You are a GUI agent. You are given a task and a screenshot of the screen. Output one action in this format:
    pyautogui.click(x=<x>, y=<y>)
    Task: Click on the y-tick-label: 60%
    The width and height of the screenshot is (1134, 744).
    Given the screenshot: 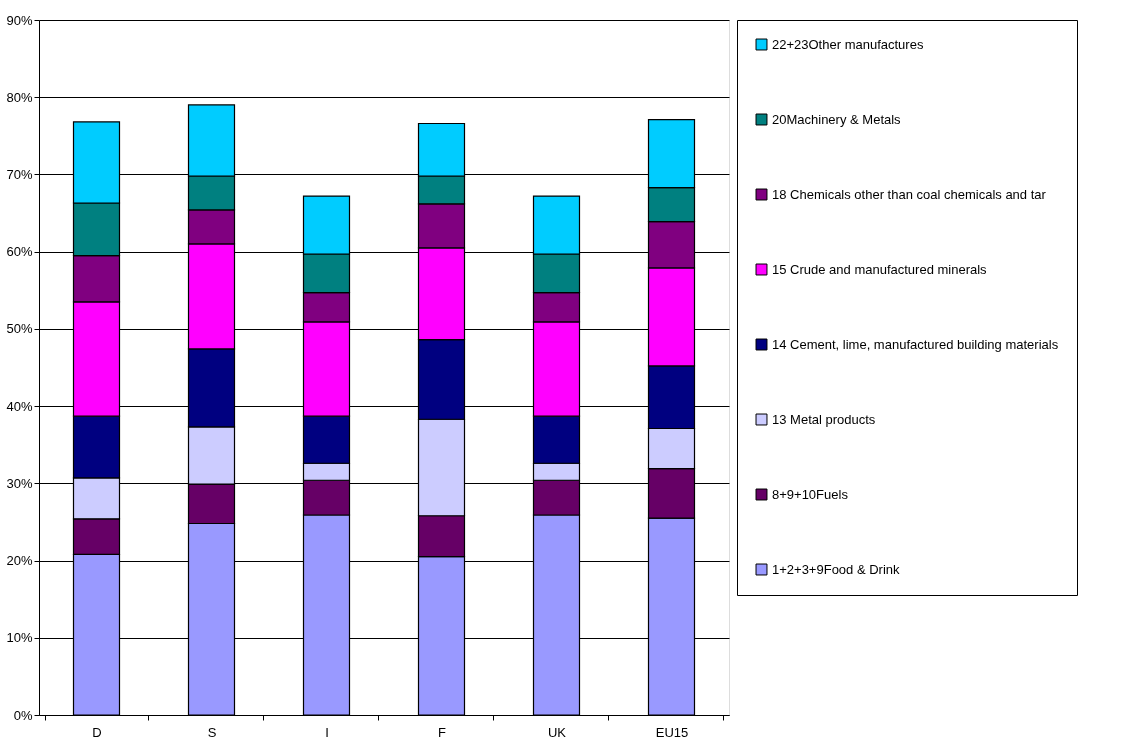 What is the action you would take?
    pyautogui.click(x=19, y=252)
    